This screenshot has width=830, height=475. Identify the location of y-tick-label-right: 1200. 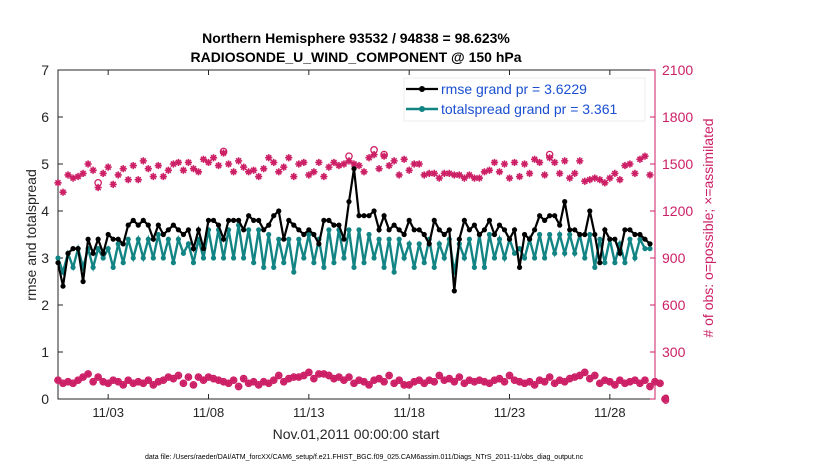
(677, 211).